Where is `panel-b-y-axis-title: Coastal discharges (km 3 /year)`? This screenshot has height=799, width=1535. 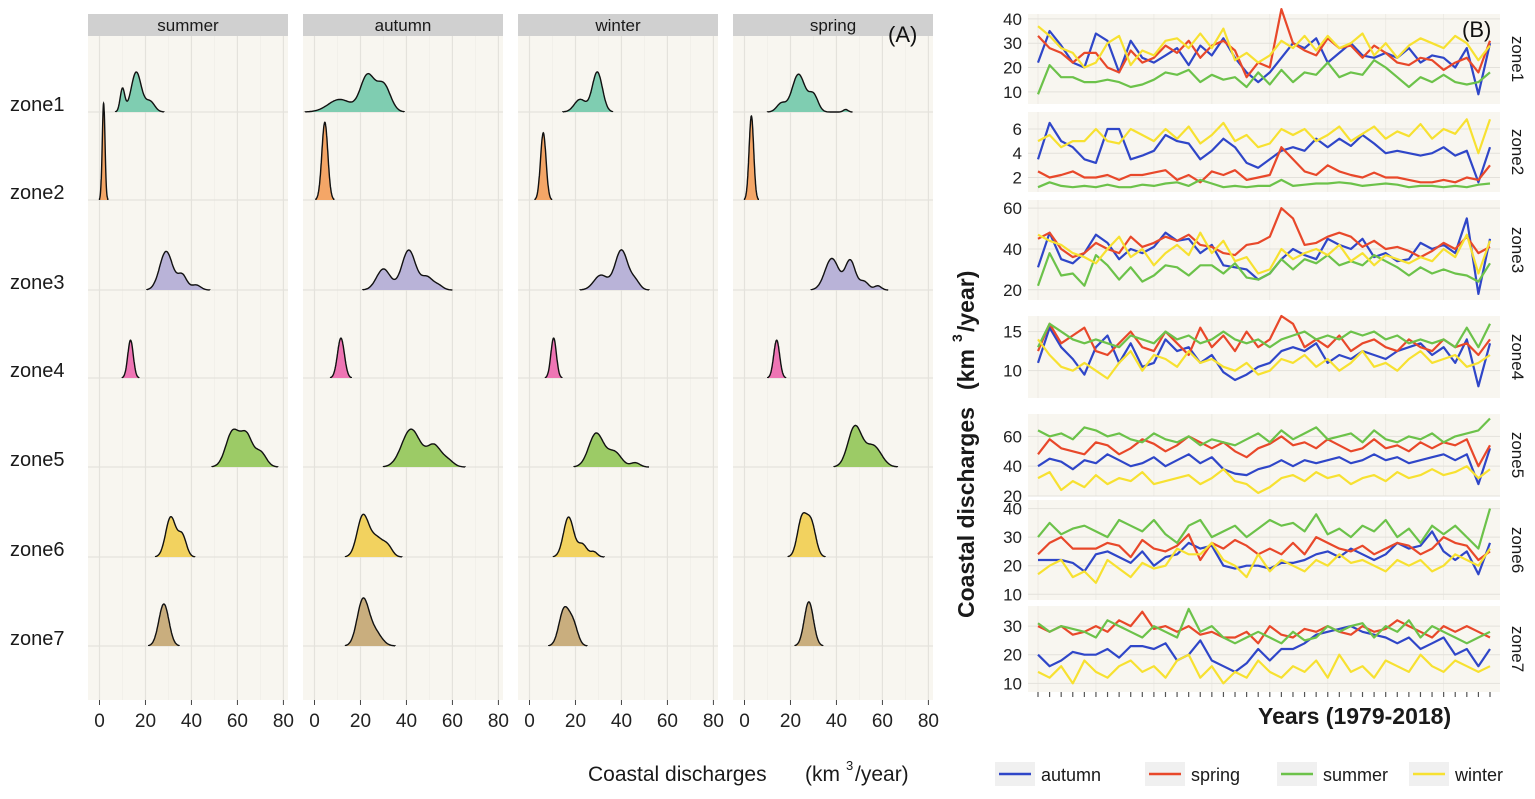 panel-b-y-axis-title: Coastal discharges (km 3 /year) is located at coordinates (964, 444).